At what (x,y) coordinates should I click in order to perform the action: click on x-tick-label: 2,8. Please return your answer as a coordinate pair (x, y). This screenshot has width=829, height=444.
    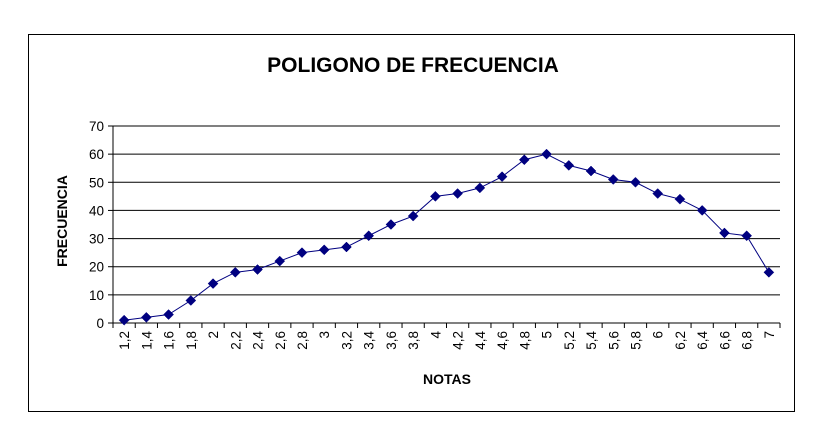
    Looking at the image, I should click on (302, 340).